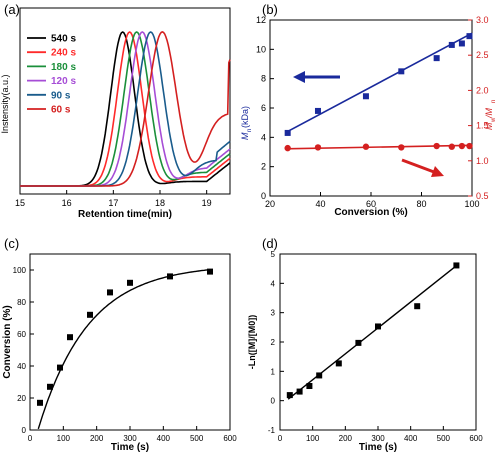 The image size is (500, 452). Describe the element at coordinates (113, 203) in the screenshot. I see `panel-a-x-tick-label: 17` at that location.